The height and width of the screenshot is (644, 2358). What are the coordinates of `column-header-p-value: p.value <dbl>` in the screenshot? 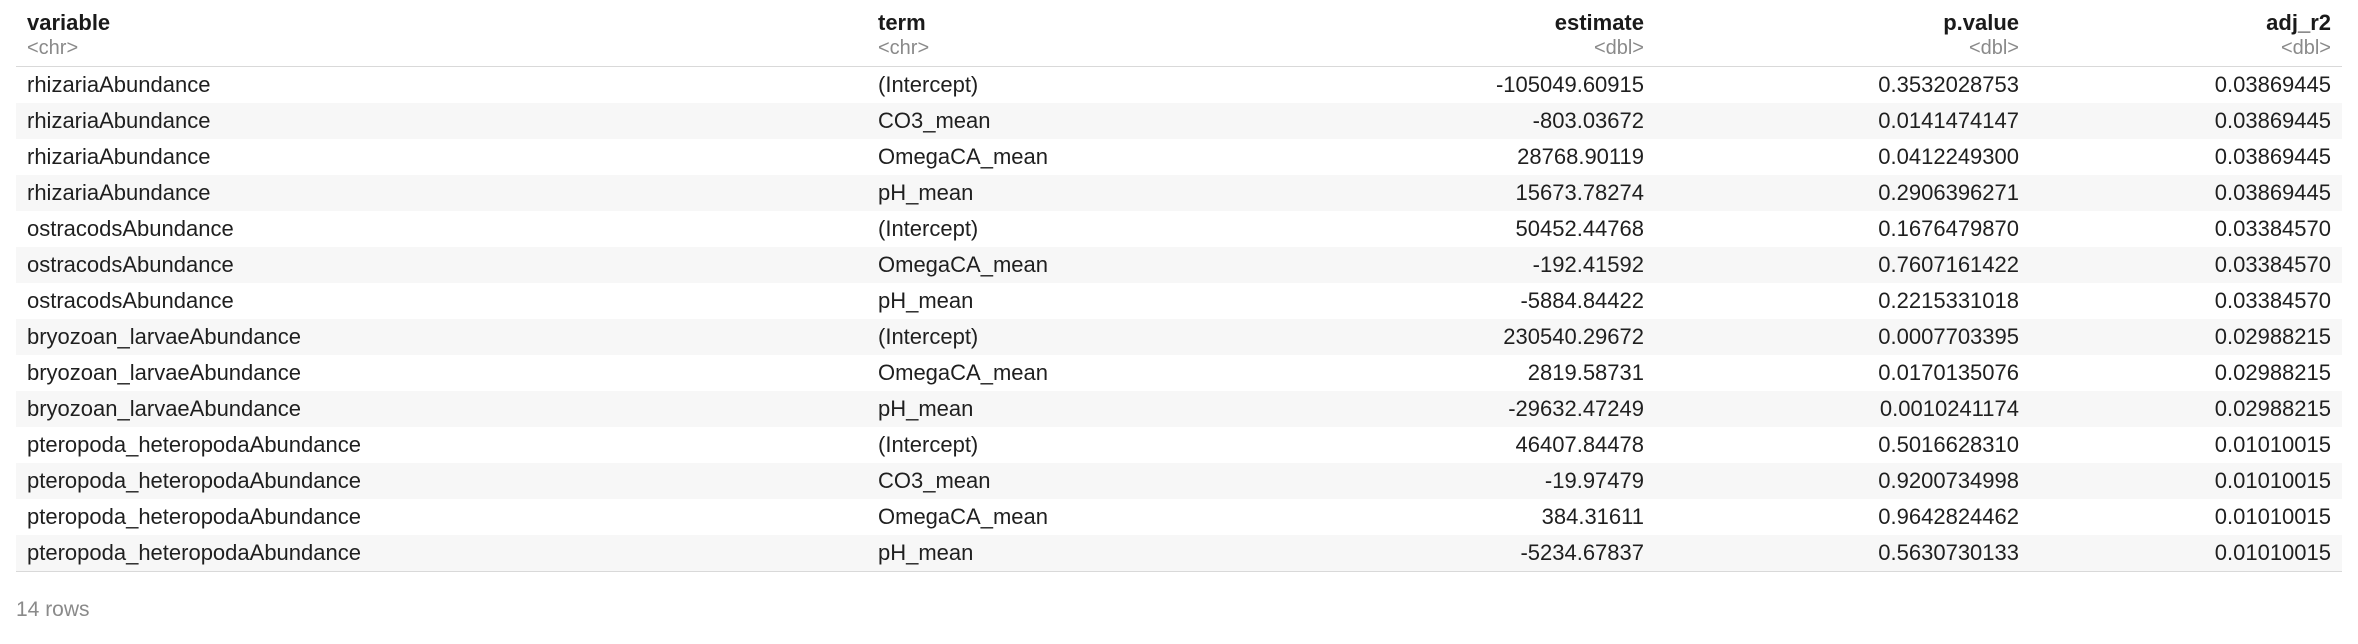 It's located at (1842, 38).